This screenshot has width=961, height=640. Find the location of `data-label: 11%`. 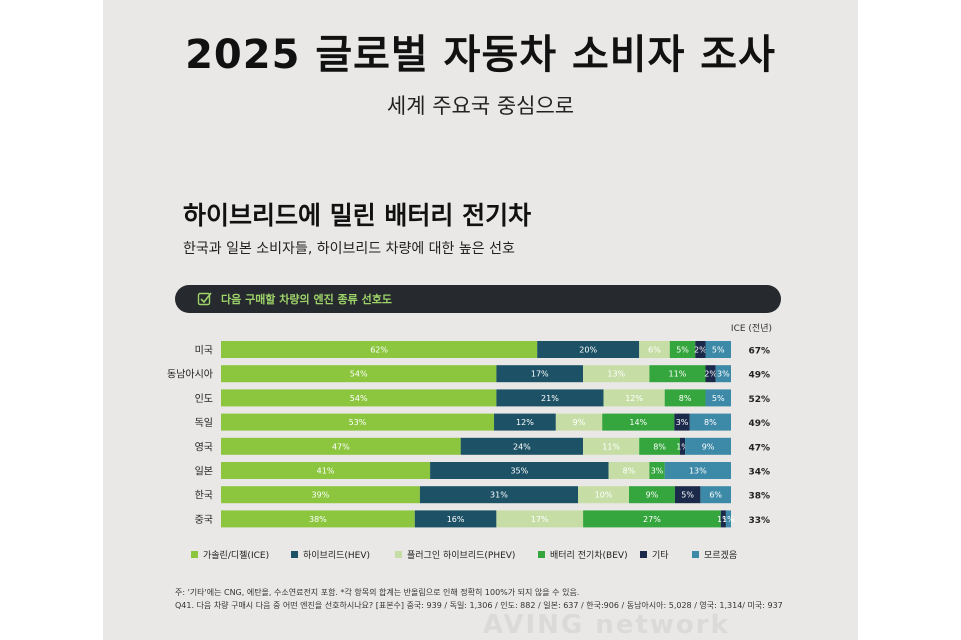

data-label: 11% is located at coordinates (611, 446).